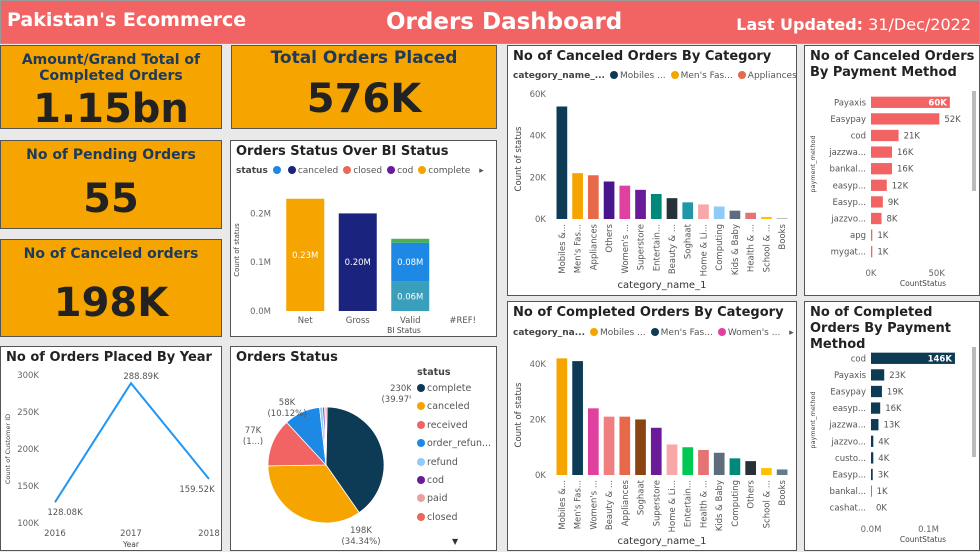  What do you see at coordinates (893, 203) in the screenshot?
I see `data-label: 9K` at bounding box center [893, 203].